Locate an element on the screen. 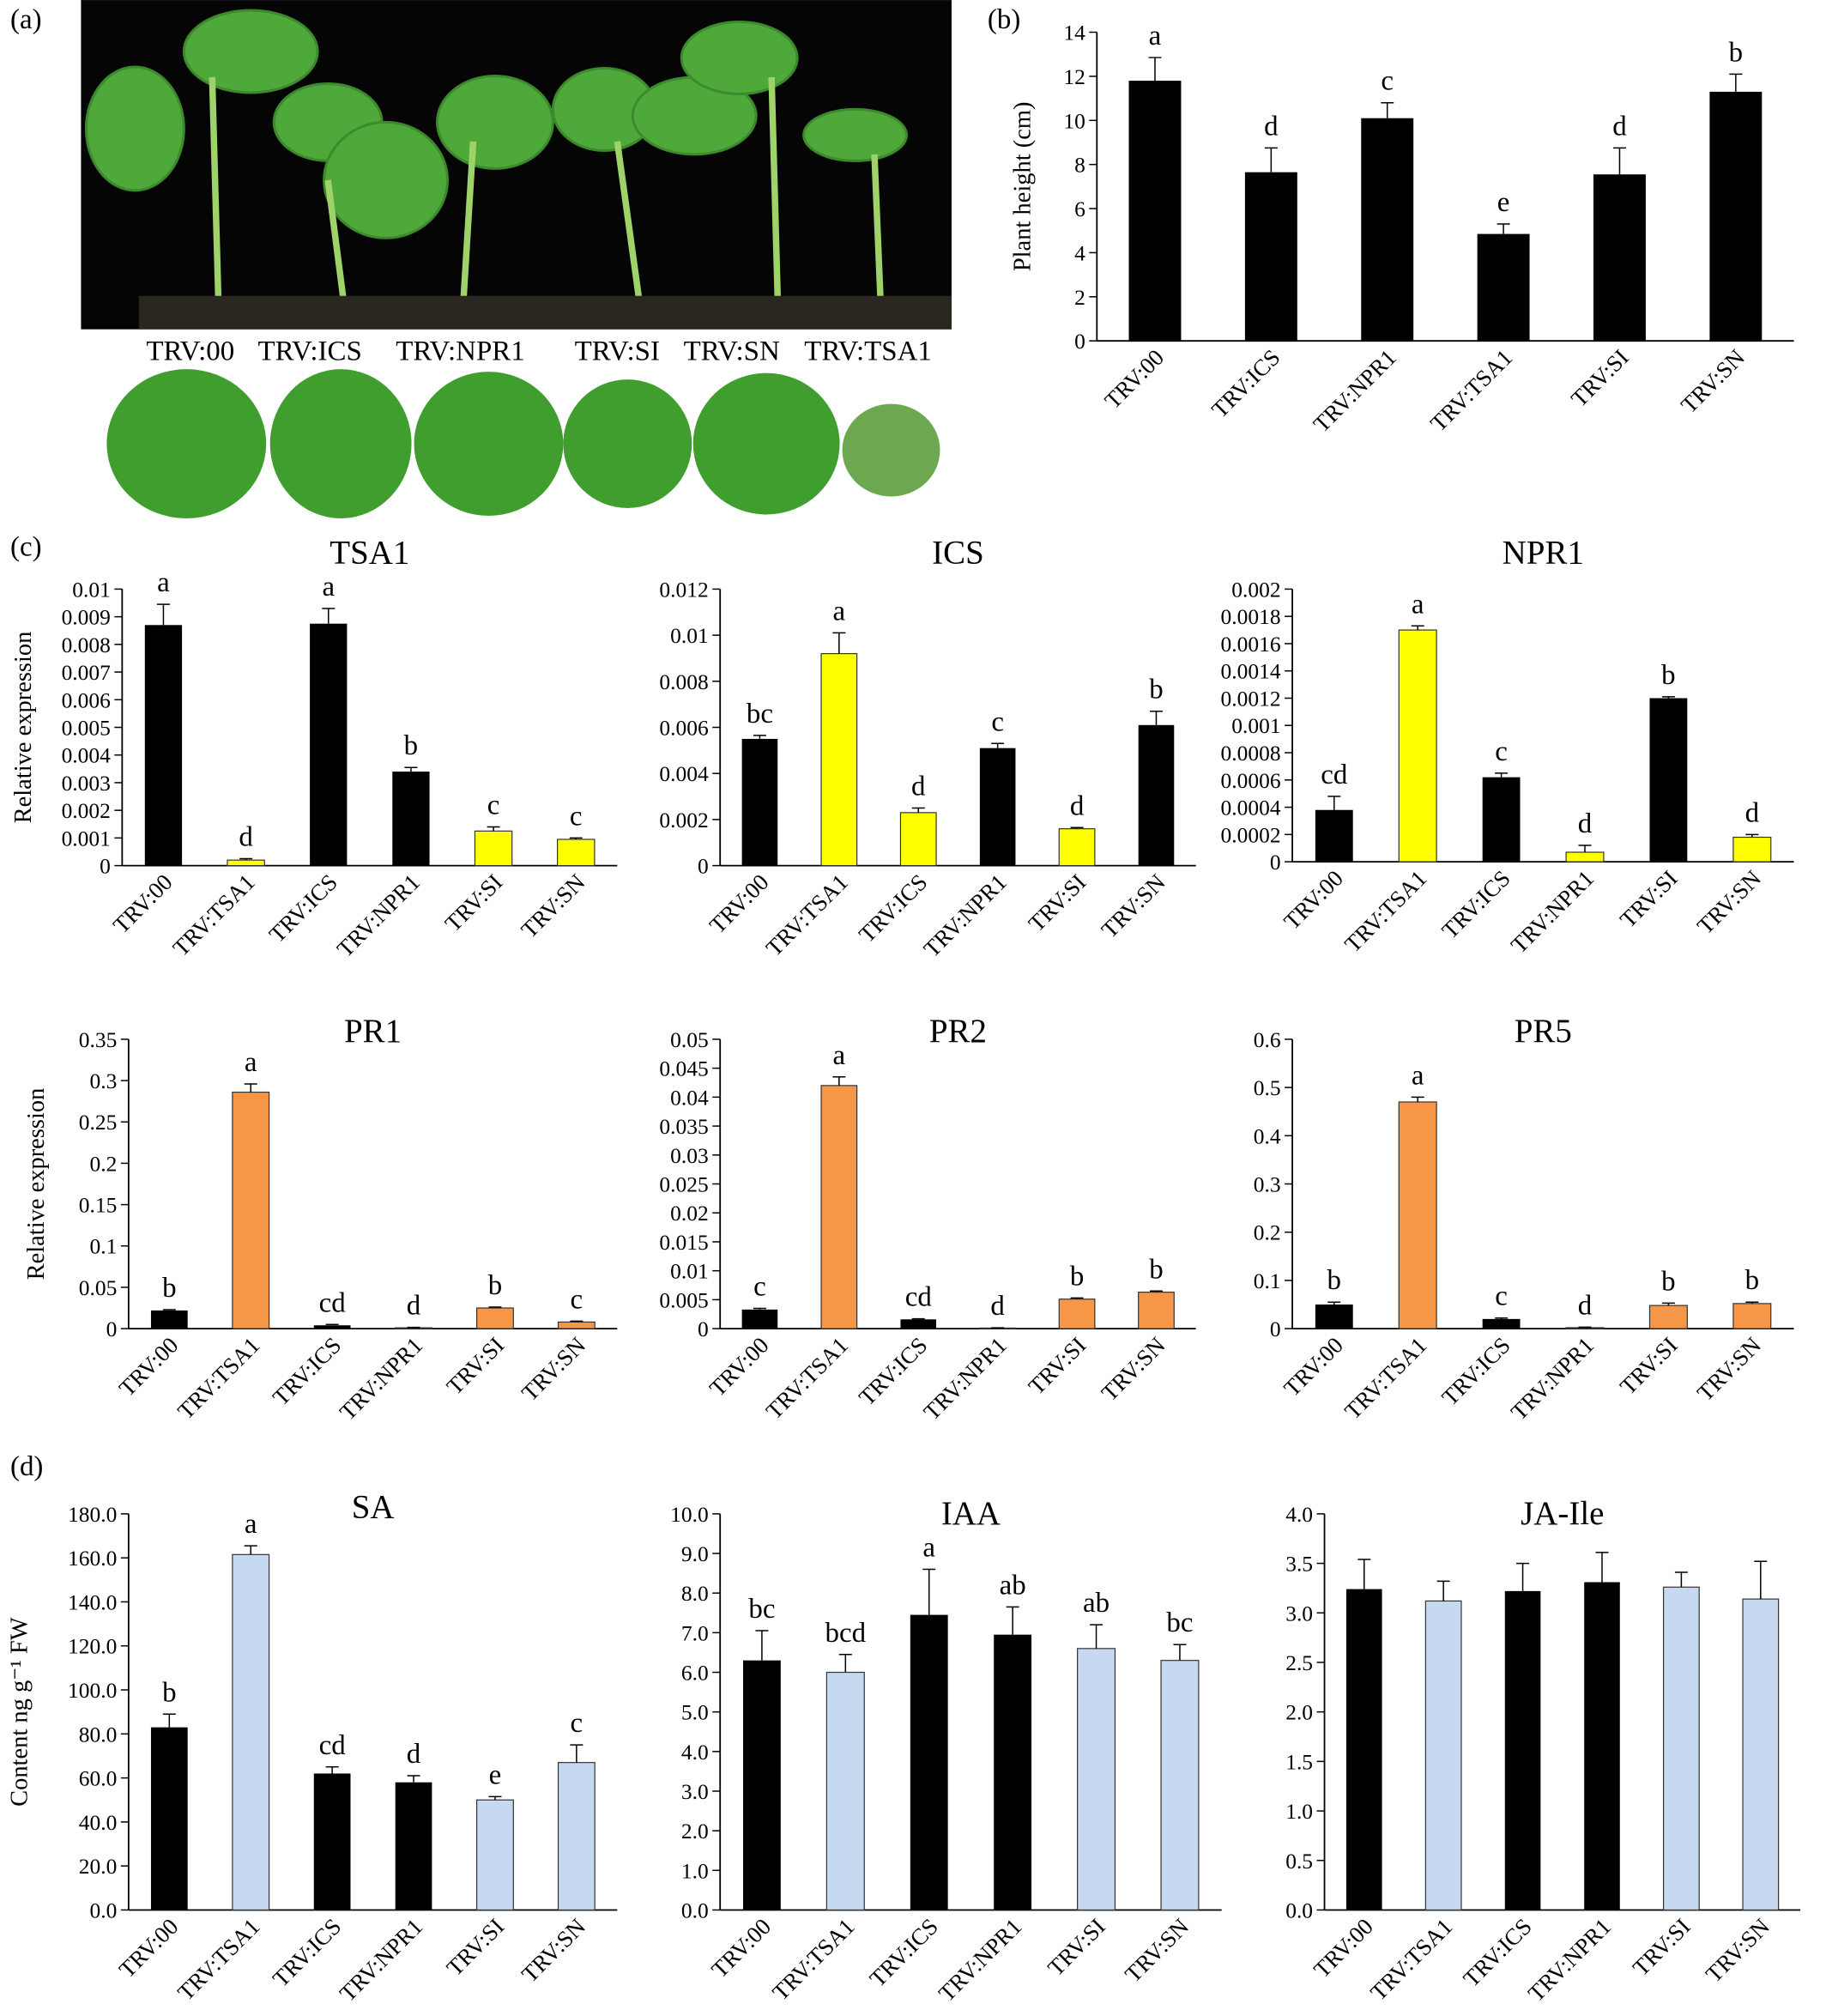  y-tick-label: 2 is located at coordinates (1079, 297).